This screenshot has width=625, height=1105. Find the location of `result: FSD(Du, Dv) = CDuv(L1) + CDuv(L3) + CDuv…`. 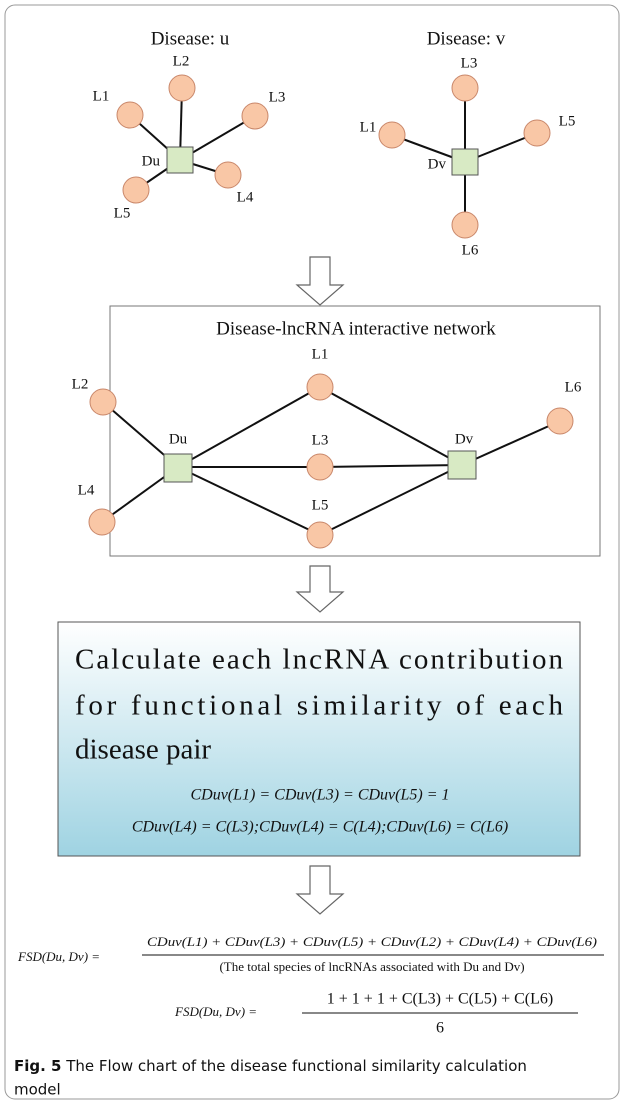

result: FSD(Du, Dv) = CDuv(L1) + CDuv(L3) + CDuv… is located at coordinates (310, 985).